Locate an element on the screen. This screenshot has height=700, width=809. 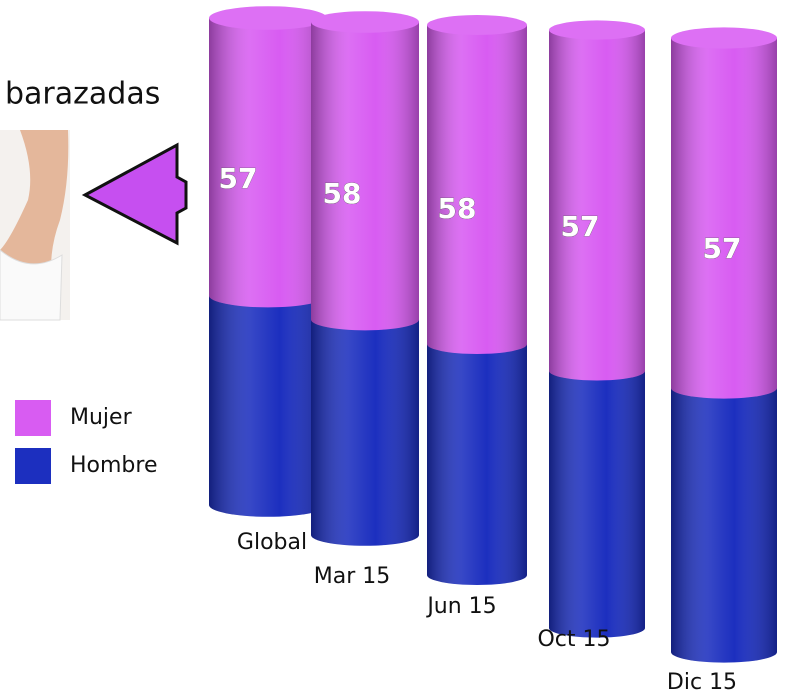
x-tick-label: Oct 15 is located at coordinates (573, 639).